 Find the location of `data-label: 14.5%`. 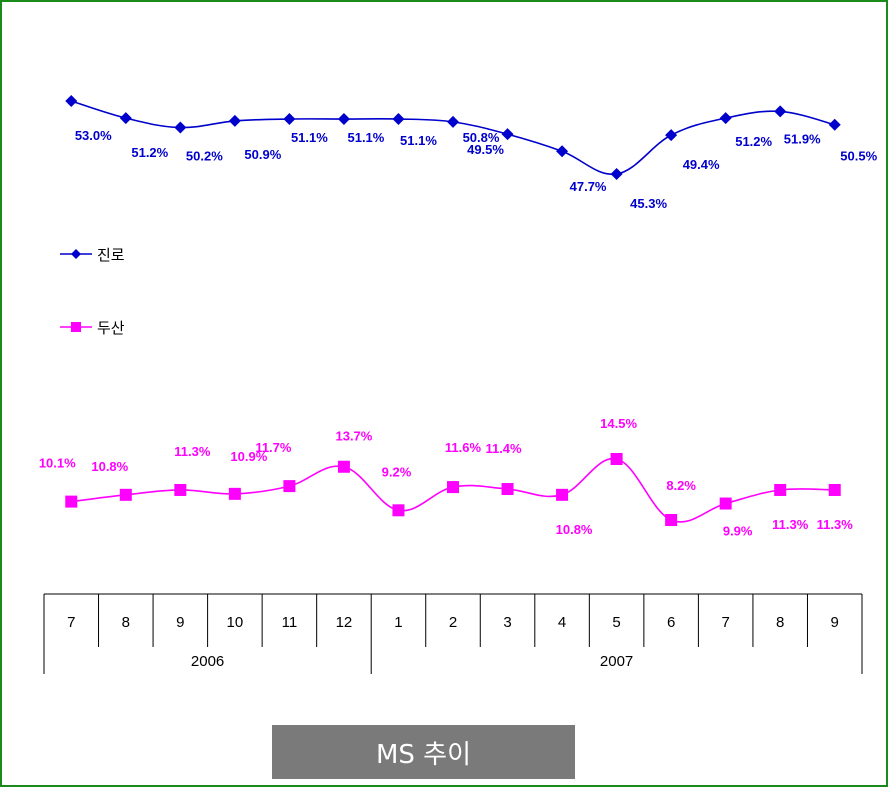

data-label: 14.5% is located at coordinates (618, 423).